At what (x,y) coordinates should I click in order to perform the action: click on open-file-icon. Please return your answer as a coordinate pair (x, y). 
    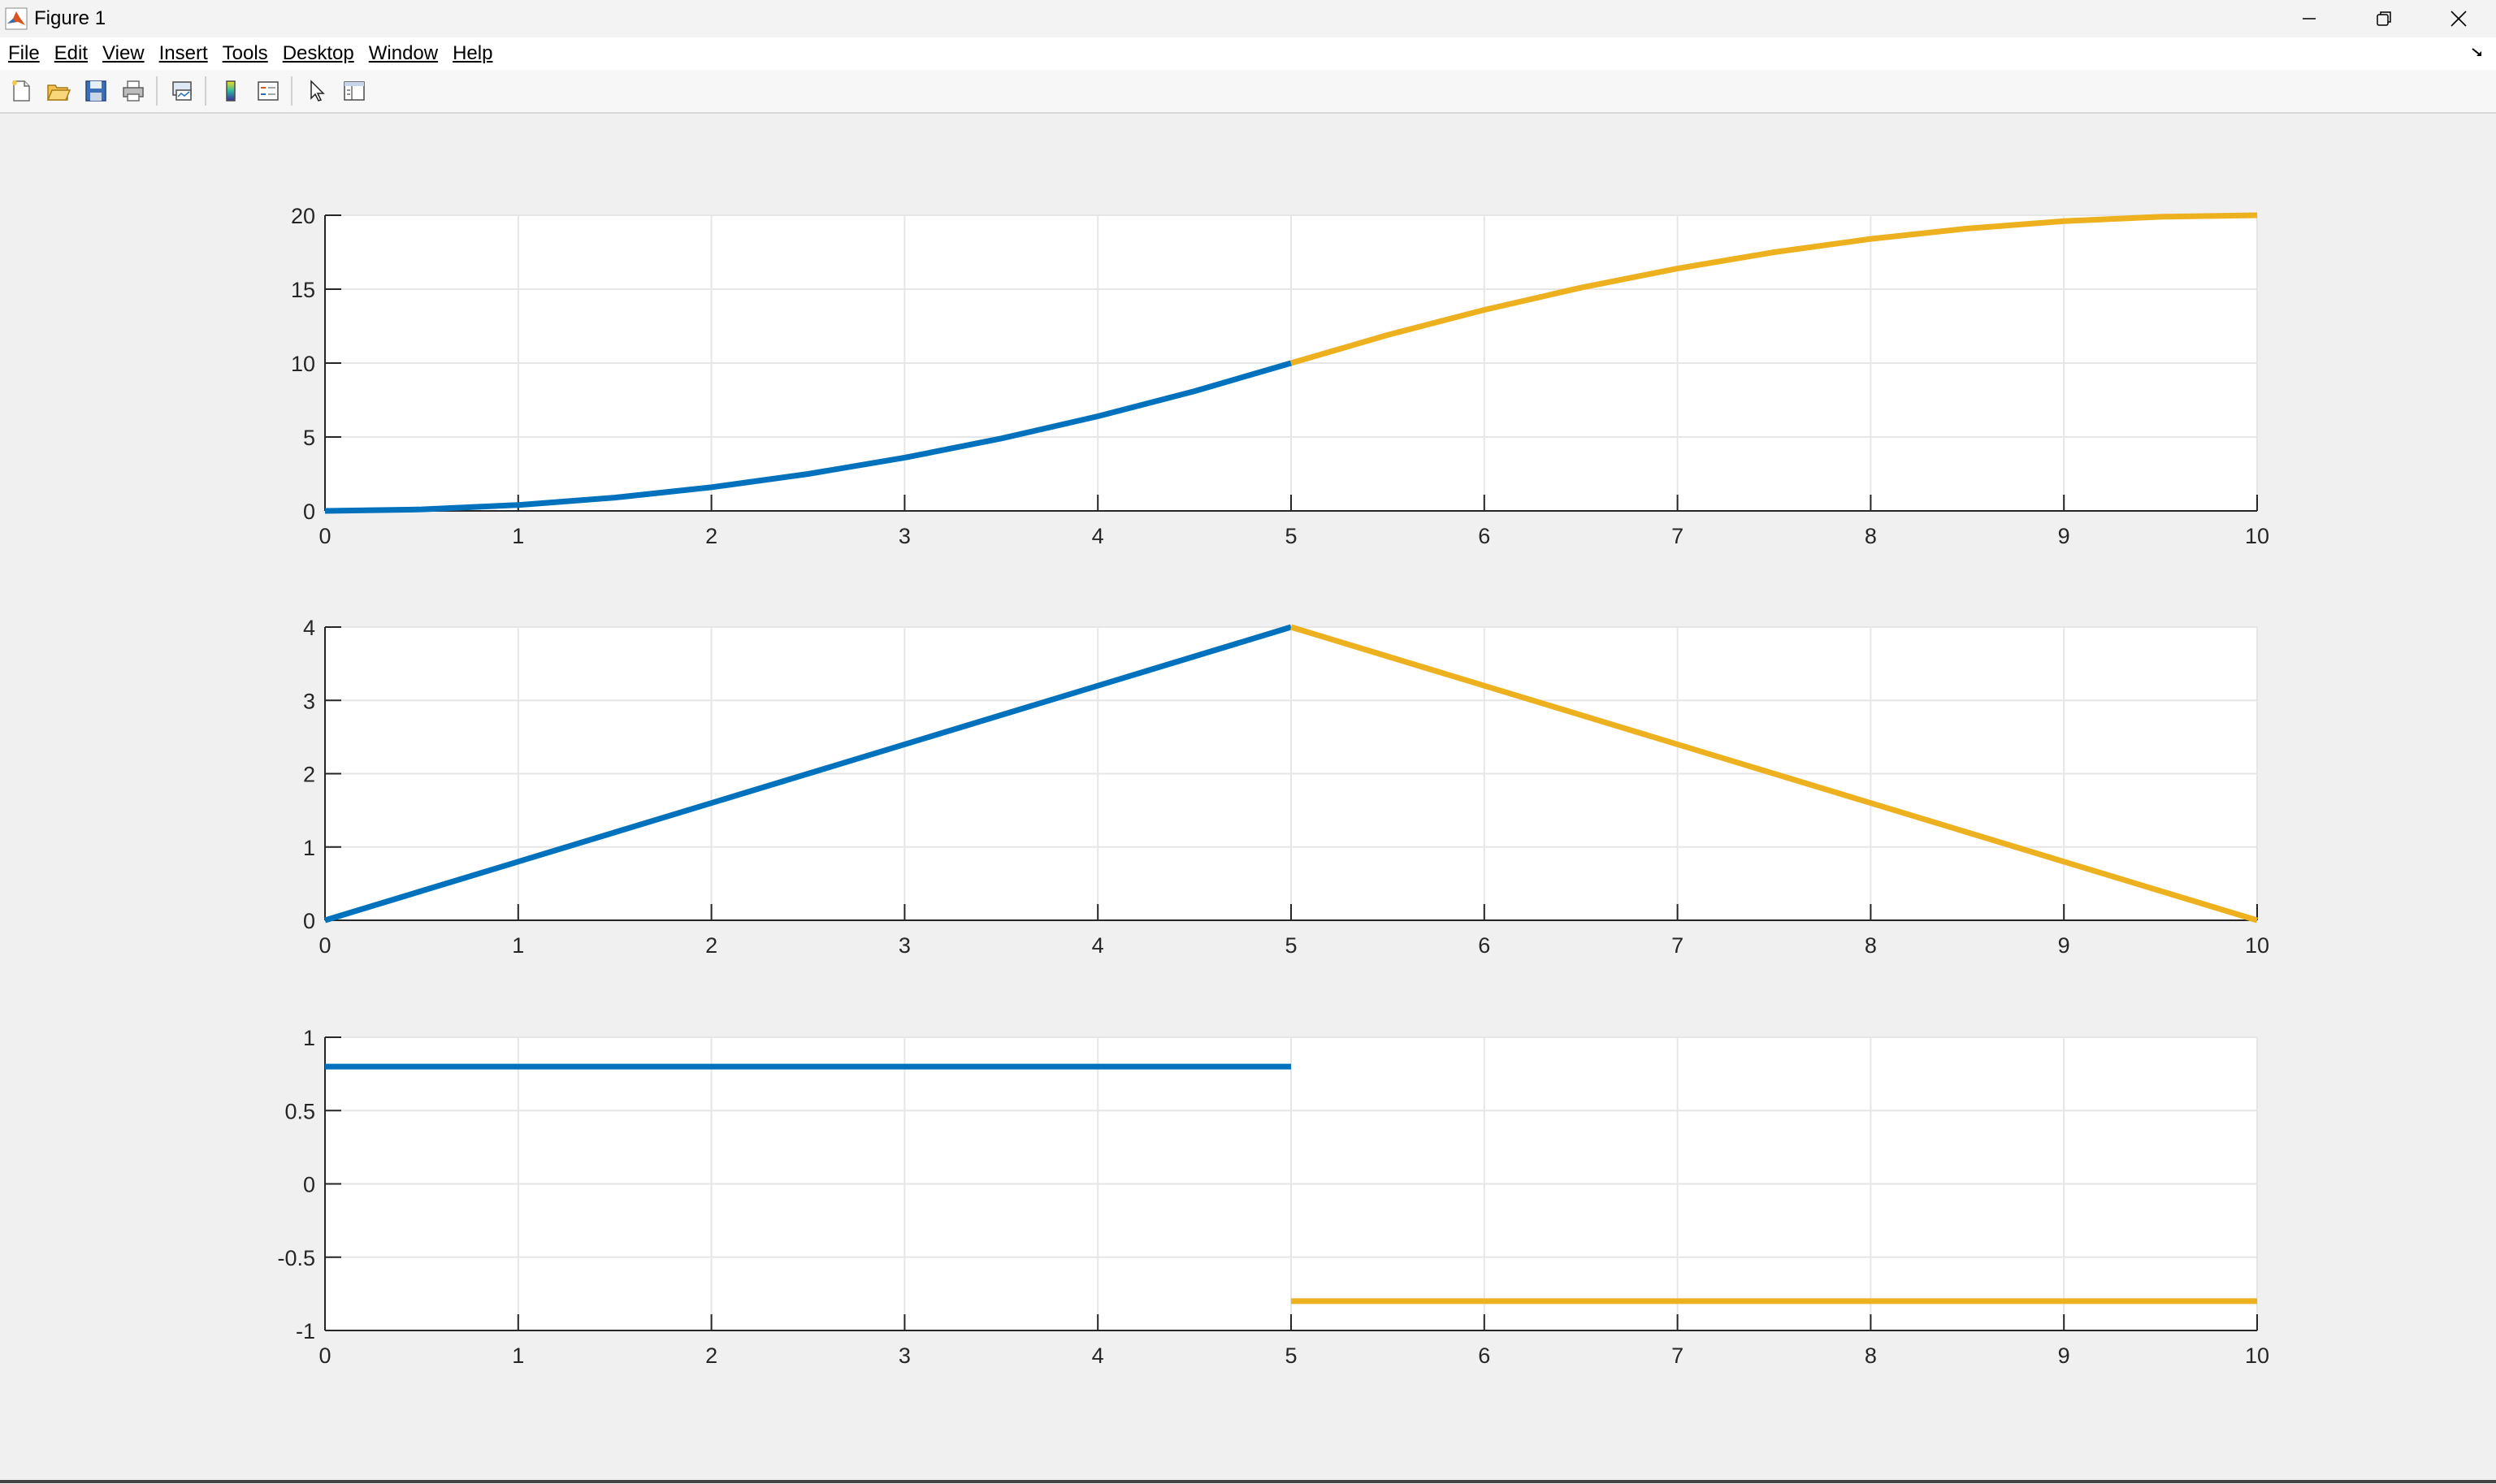
    Looking at the image, I should click on (58, 92).